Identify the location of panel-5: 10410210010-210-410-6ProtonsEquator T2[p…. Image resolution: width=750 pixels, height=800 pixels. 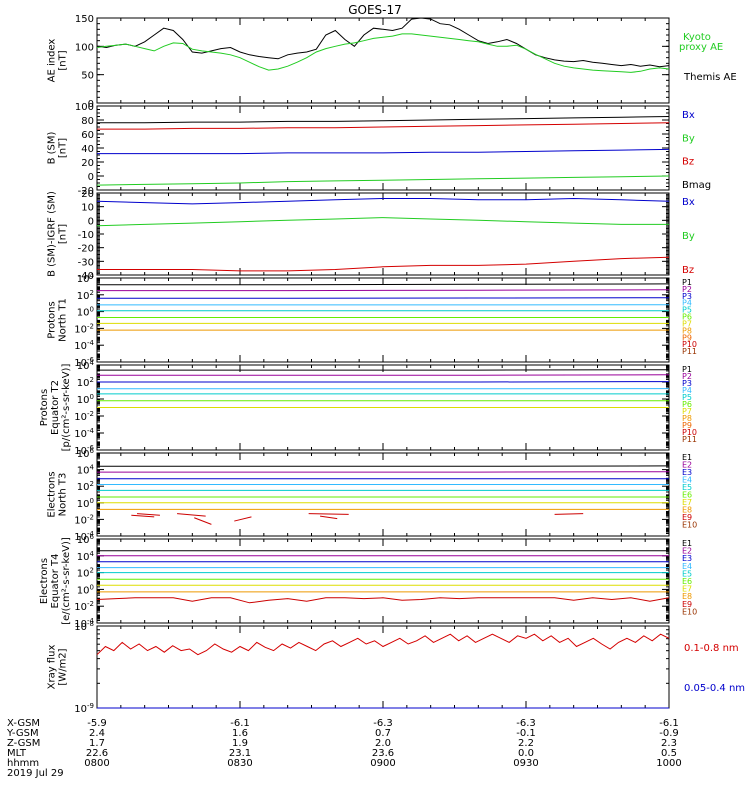
(368, 408).